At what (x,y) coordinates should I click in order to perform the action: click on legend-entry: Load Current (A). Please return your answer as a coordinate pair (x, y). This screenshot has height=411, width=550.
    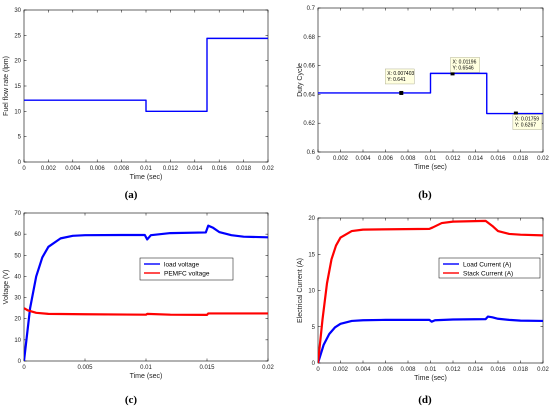
    Looking at the image, I should click on (487, 264).